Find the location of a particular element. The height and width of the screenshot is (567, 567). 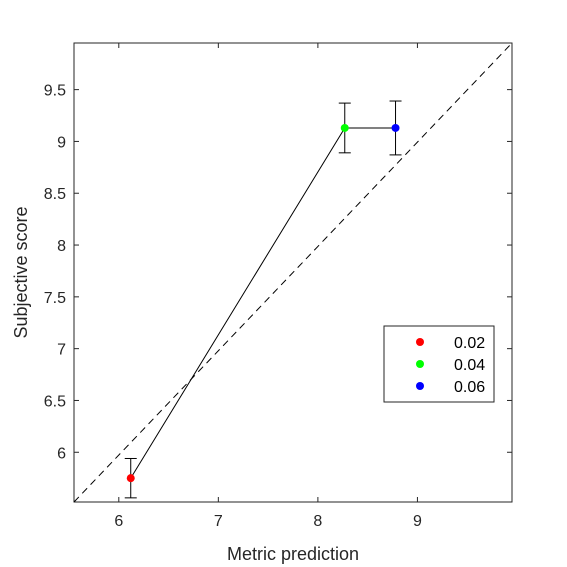

y-tick-label: 8 is located at coordinates (61, 246).